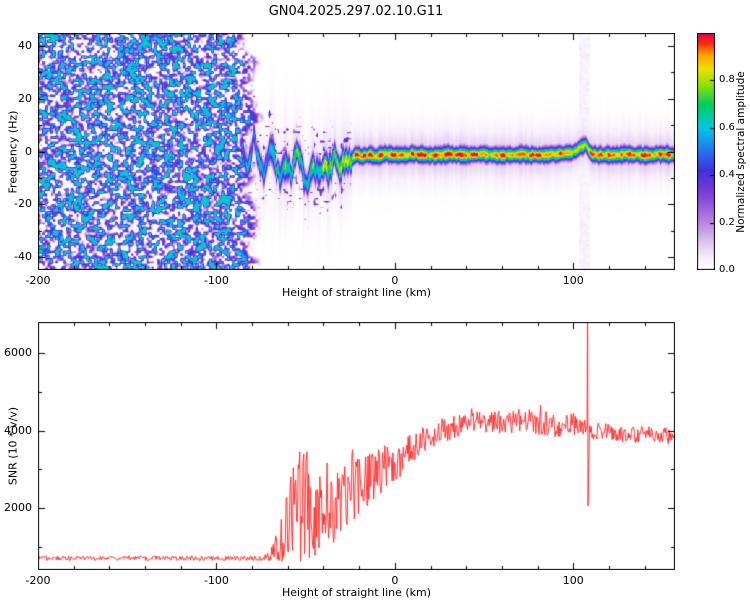 The width and height of the screenshot is (750, 600). Describe the element at coordinates (727, 175) in the screenshot. I see `colorbar-tick-label: 0.4` at that location.